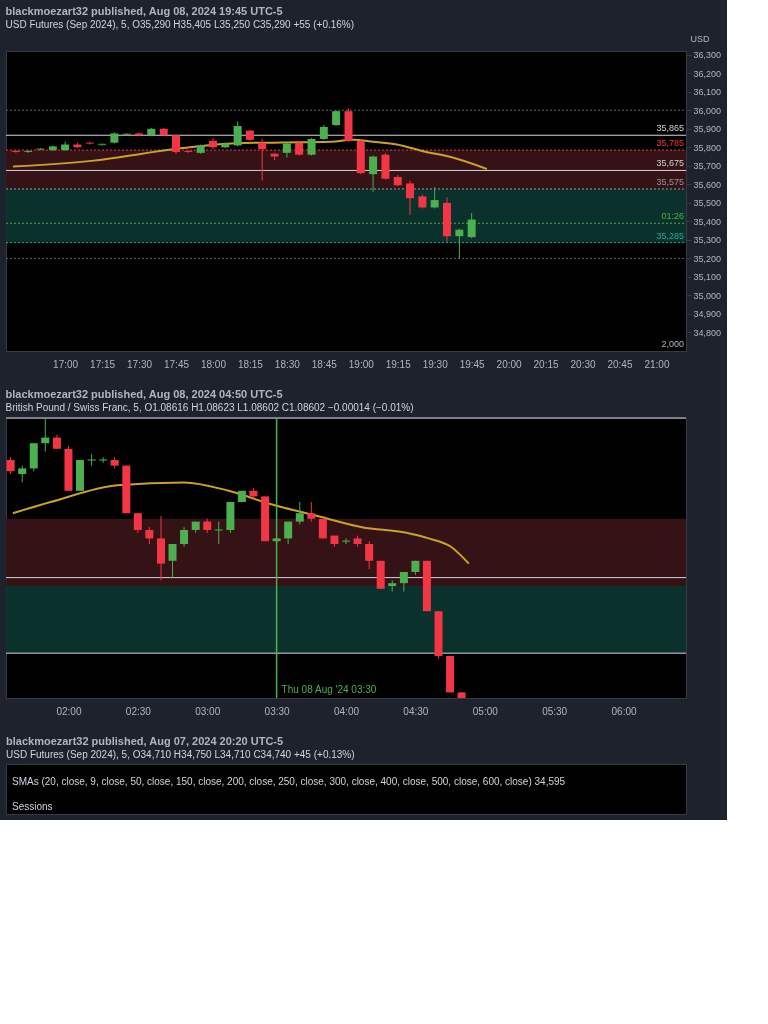 This screenshot has width=768, height=1024. Describe the element at coordinates (144, 11) in the screenshot. I see `chart-title: blackmoezart32 published, Aug 08, 2024 19:45 UTC-5` at that location.